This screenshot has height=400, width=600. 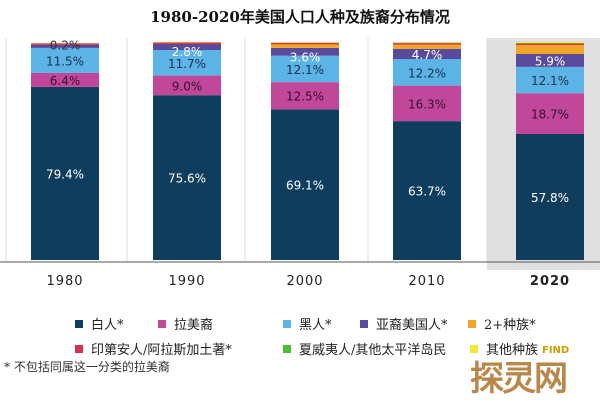 I want to click on legend-item: 印第安人/阿拉斯加土著*, so click(x=153, y=348).